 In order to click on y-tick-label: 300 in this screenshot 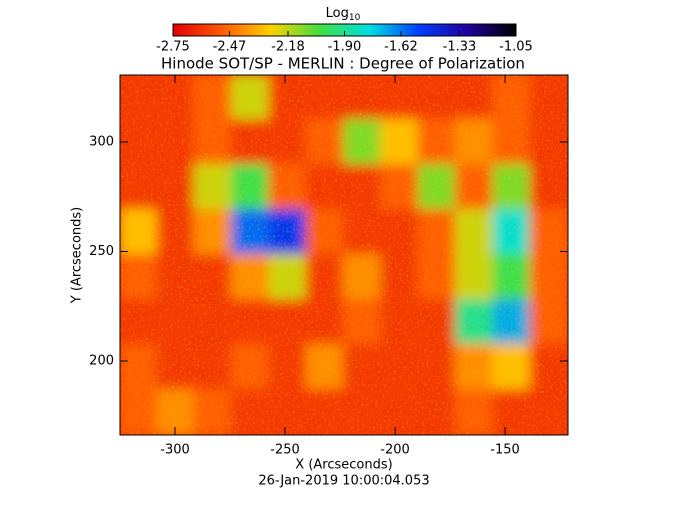, I will do `click(101, 142)`.